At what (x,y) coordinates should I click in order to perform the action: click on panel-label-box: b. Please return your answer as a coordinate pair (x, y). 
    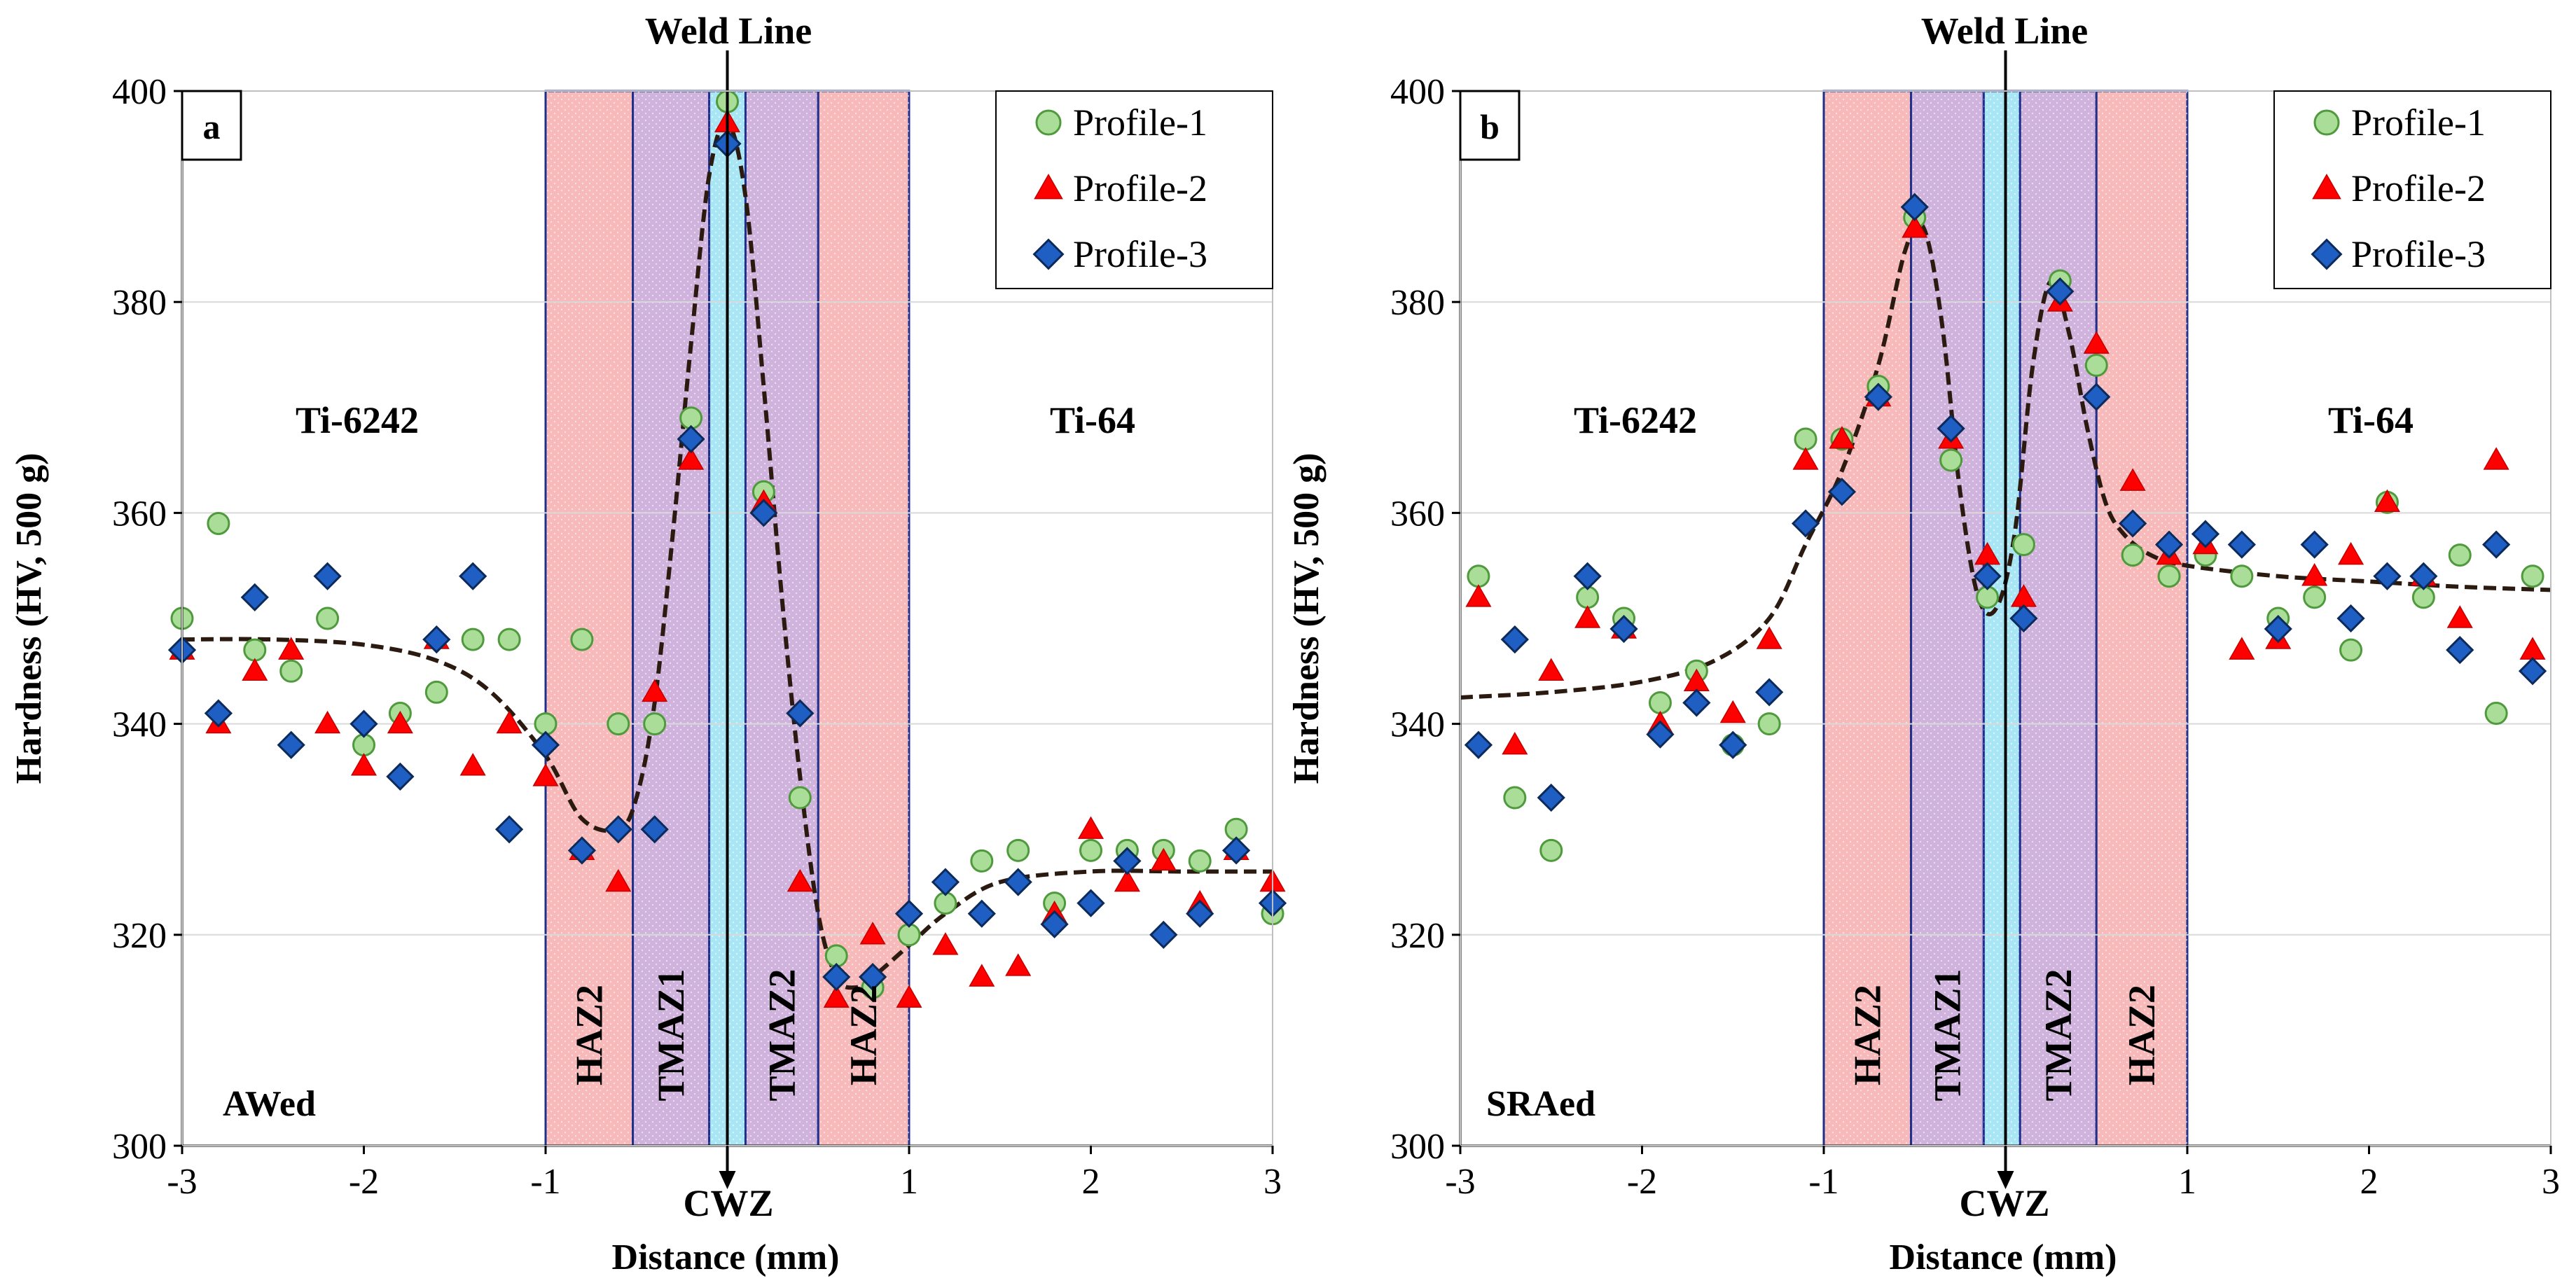
    Looking at the image, I should click on (1490, 126).